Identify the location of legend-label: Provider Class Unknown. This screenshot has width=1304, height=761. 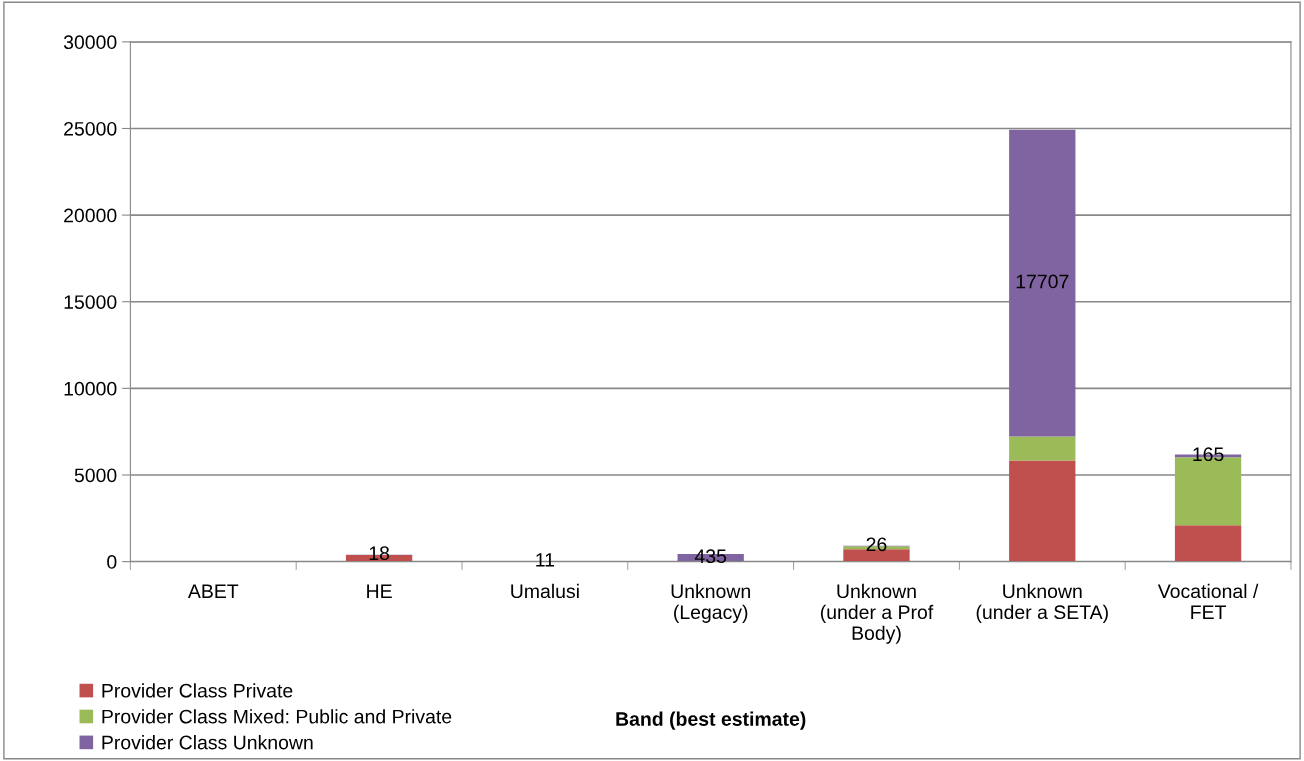
(207, 742).